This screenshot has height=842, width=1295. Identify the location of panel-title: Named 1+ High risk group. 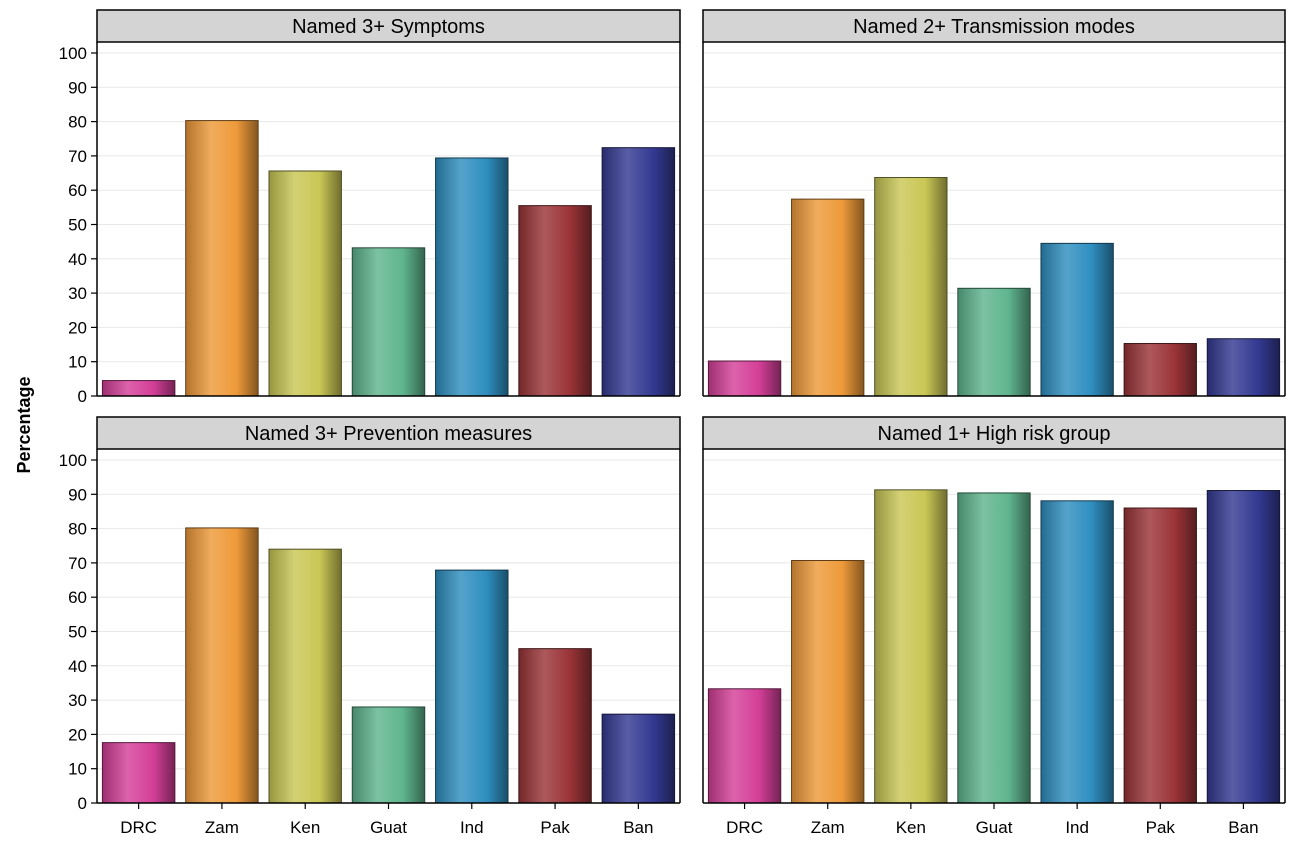
(994, 434).